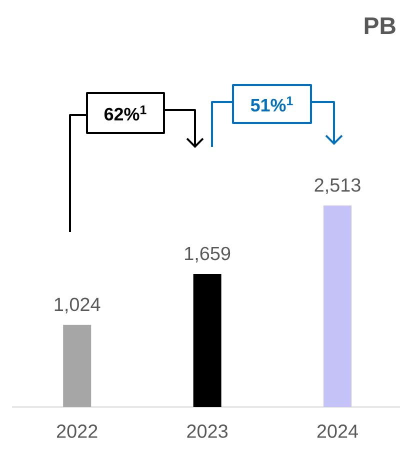  What do you see at coordinates (271, 104) in the screenshot?
I see `text: 51%$^{1}$` at bounding box center [271, 104].